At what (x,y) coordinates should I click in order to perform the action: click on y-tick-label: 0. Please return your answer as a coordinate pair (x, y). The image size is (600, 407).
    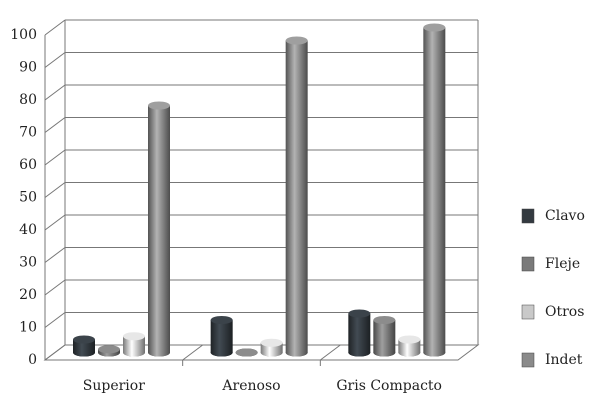
    Looking at the image, I should click on (32, 360).